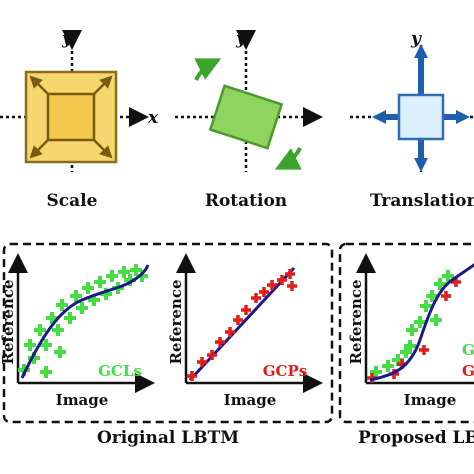  What do you see at coordinates (246, 117) in the screenshot?
I see `rotation-rectangle` at bounding box center [246, 117].